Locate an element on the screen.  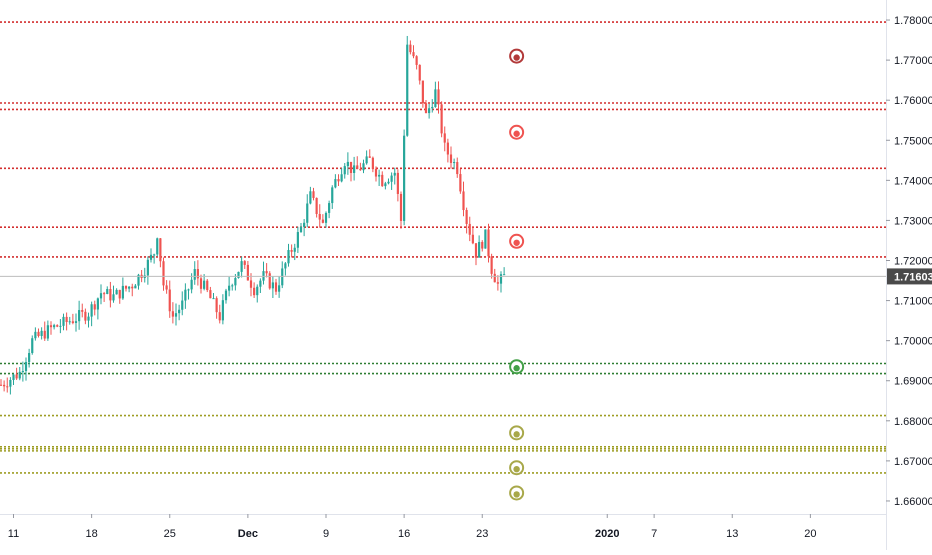
time-tick-label: 11 is located at coordinates (13, 534).